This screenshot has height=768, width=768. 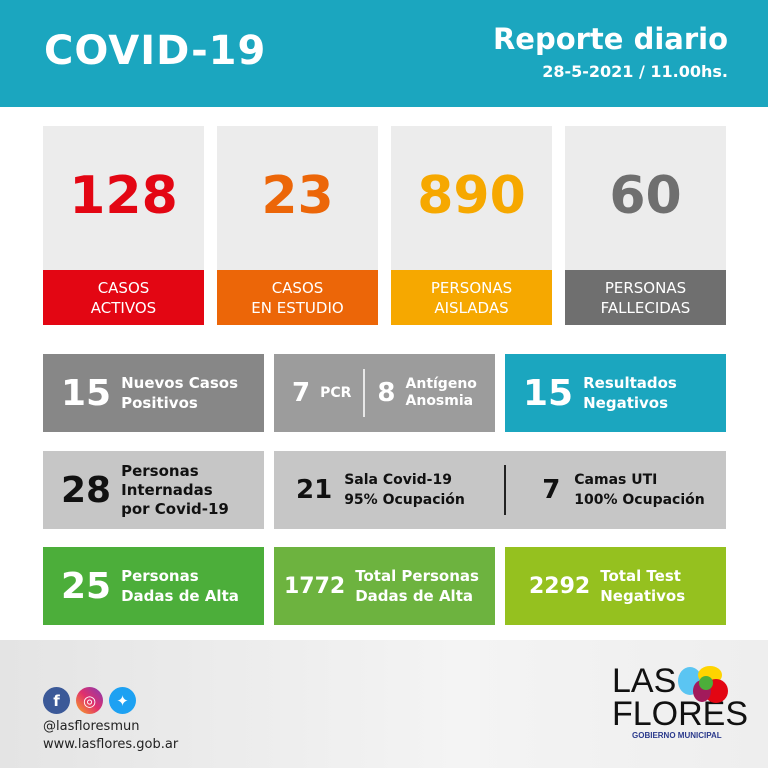 I want to click on value: 28, so click(x=86, y=490).